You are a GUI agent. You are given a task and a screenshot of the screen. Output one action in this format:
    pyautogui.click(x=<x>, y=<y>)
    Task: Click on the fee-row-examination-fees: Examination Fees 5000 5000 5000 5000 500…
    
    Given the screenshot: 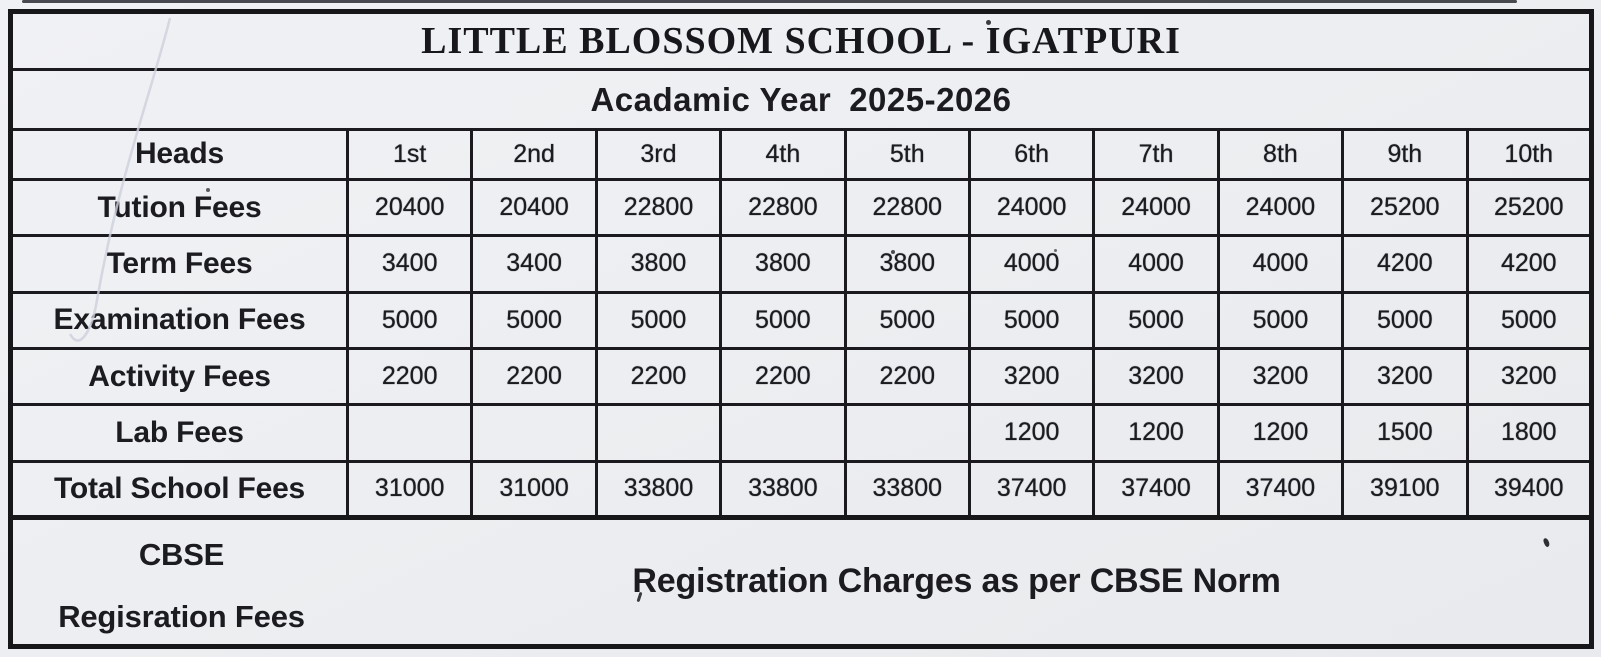 What is the action you would take?
    pyautogui.click(x=801, y=320)
    